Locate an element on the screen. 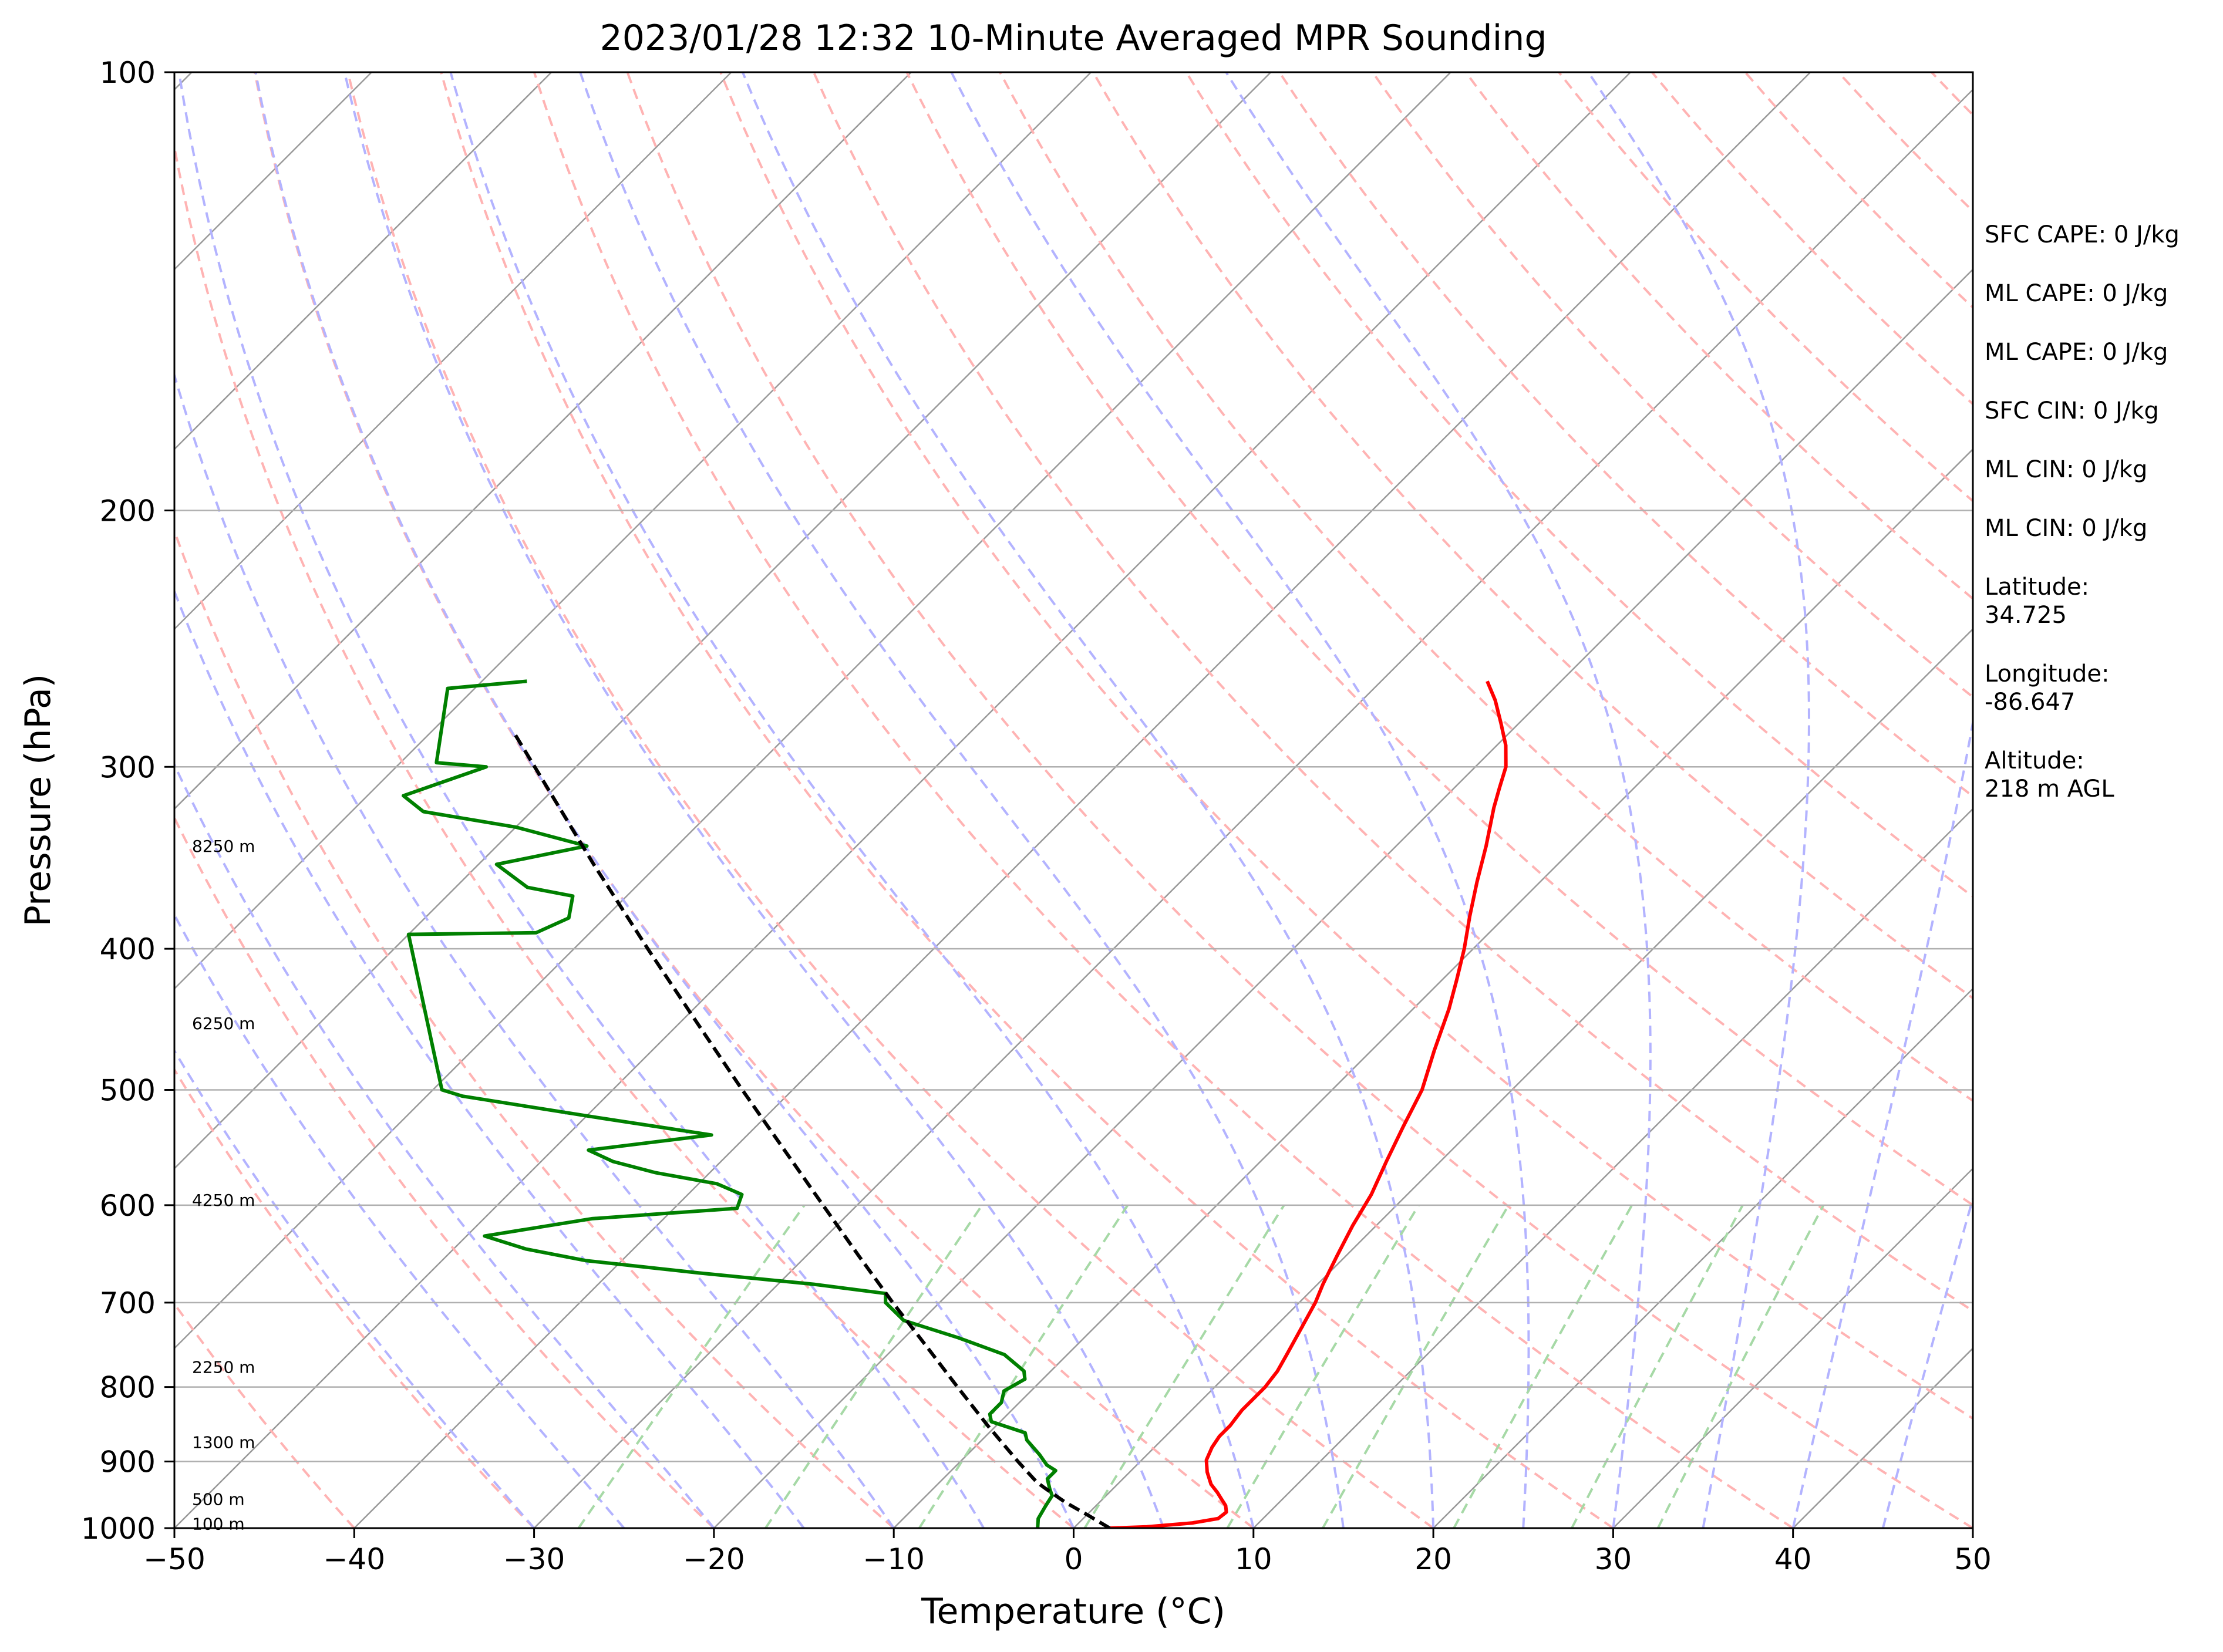 The width and height of the screenshot is (2223, 1652). info-text: Altitude: is located at coordinates (2034, 760).